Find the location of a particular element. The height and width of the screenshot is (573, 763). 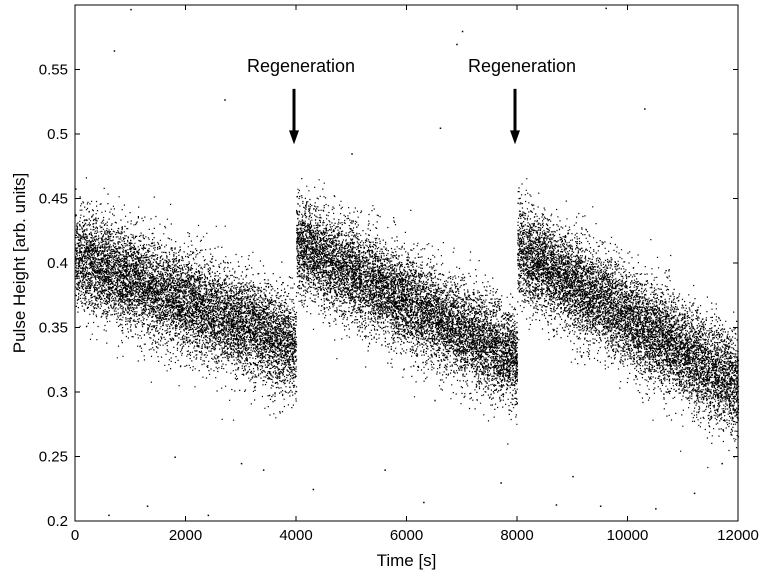

y-tick-label: 0.3 is located at coordinates (57, 392).